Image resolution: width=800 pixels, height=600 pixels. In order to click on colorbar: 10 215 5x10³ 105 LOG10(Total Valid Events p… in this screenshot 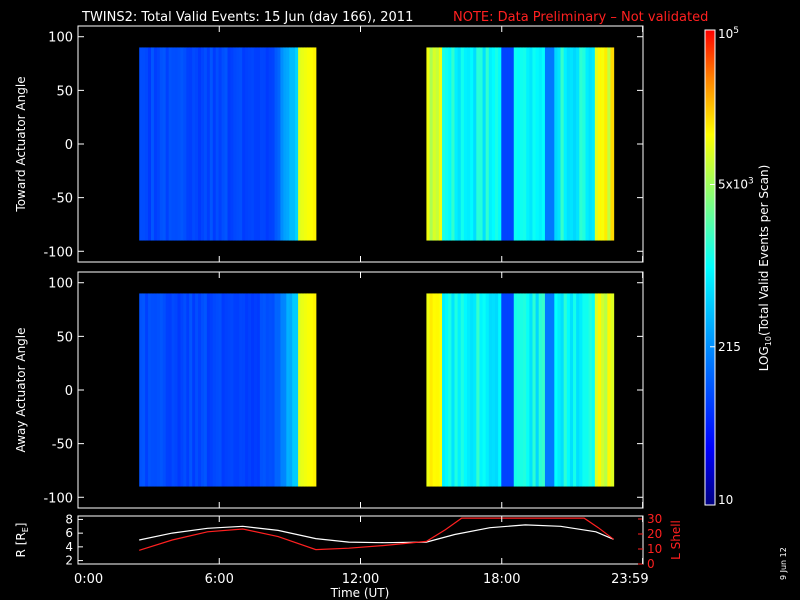, I will do `click(738, 266)`.